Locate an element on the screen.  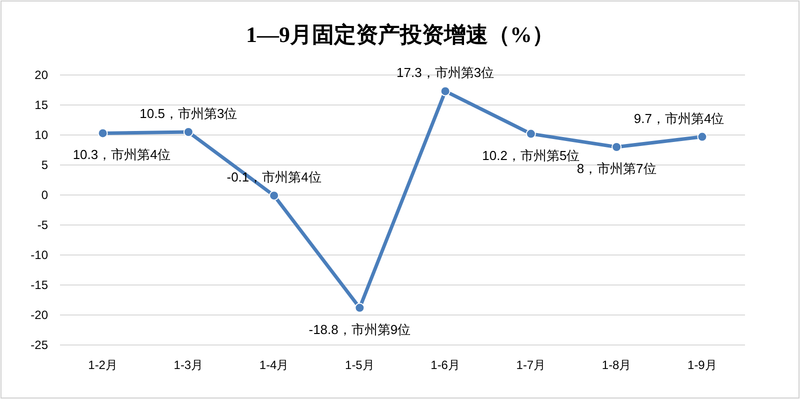
x-tick-label: 1-5月 is located at coordinates (359, 365).